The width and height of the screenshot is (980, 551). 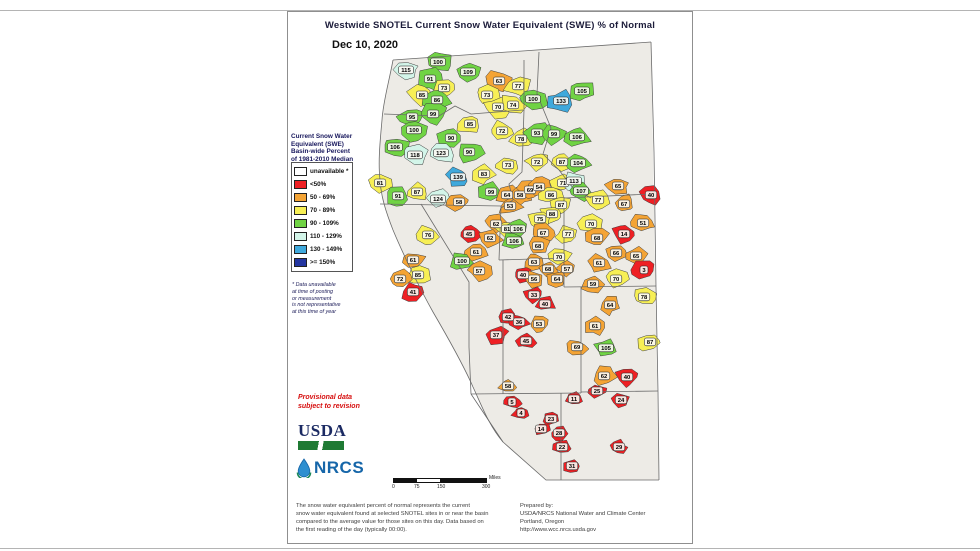 What do you see at coordinates (490, 548) in the screenshot?
I see `page-divider-bottom` at bounding box center [490, 548].